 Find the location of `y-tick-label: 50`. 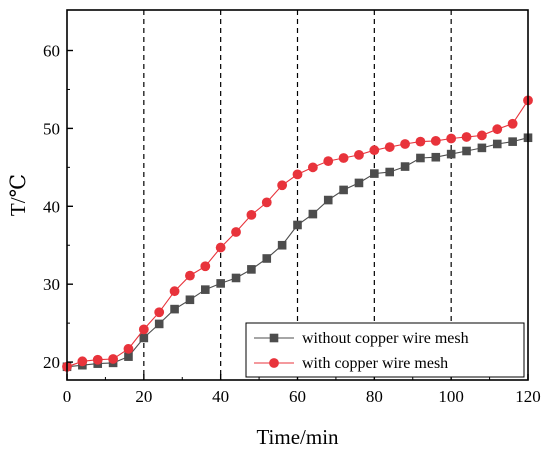

y-tick-label: 50 is located at coordinates (51, 128).